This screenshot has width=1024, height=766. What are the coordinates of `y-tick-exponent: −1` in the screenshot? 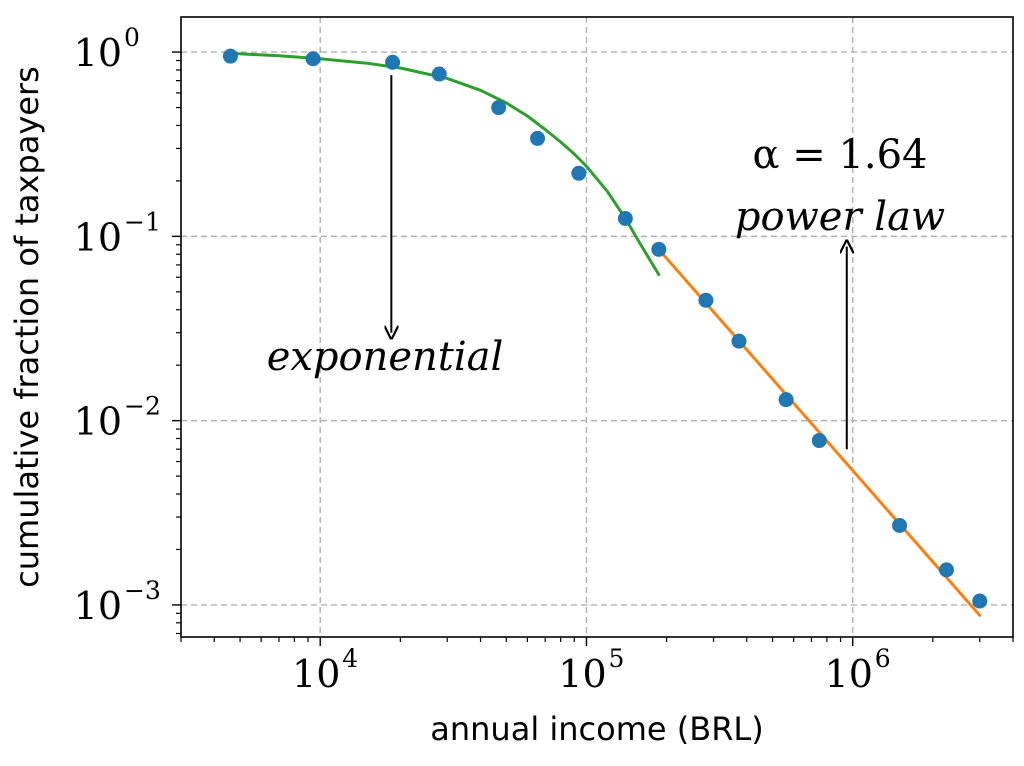 It's located at (142, 221).